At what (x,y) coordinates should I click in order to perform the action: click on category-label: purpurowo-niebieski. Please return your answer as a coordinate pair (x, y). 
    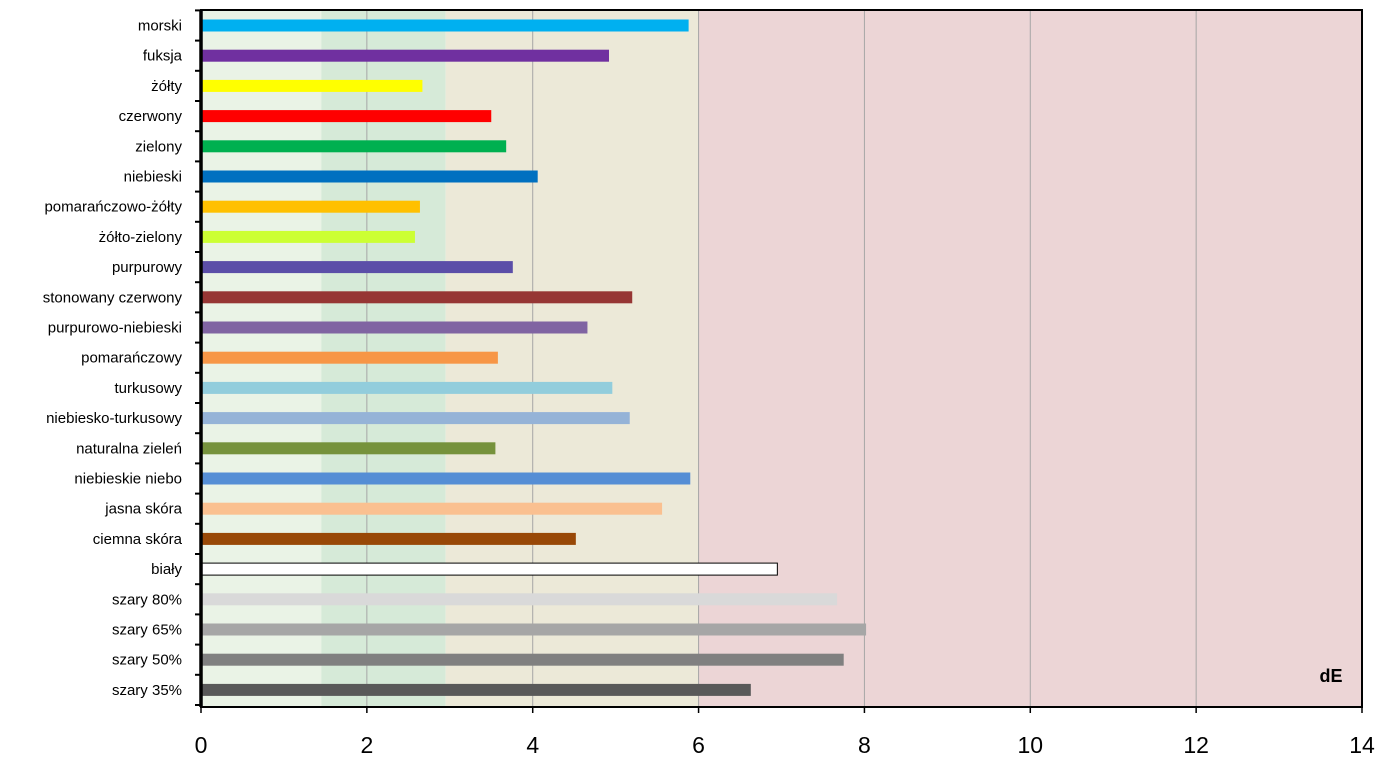
    Looking at the image, I should click on (115, 328).